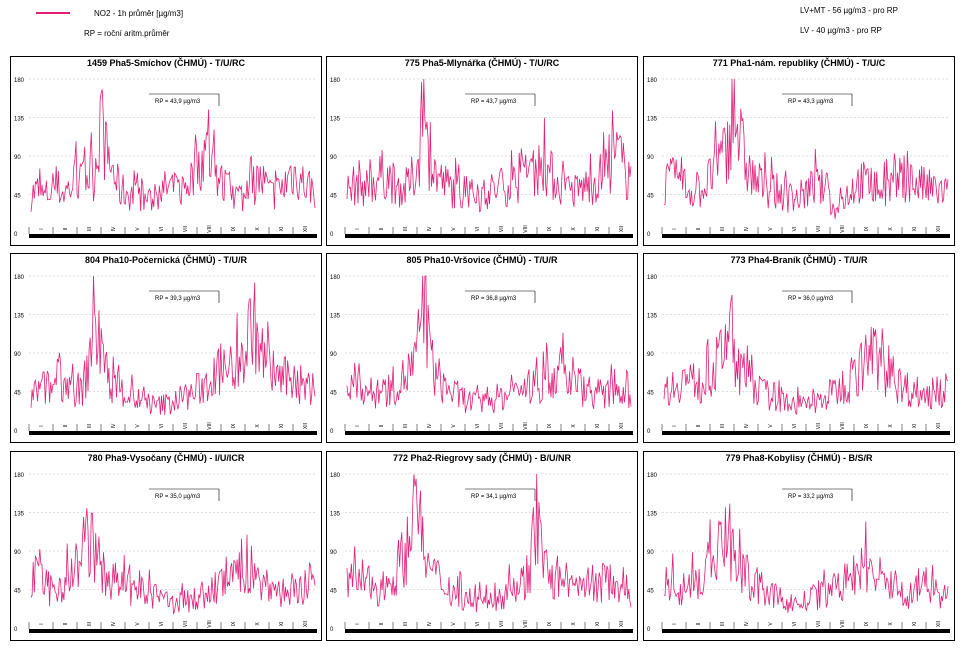  I want to click on series-line, so click(806, 558).